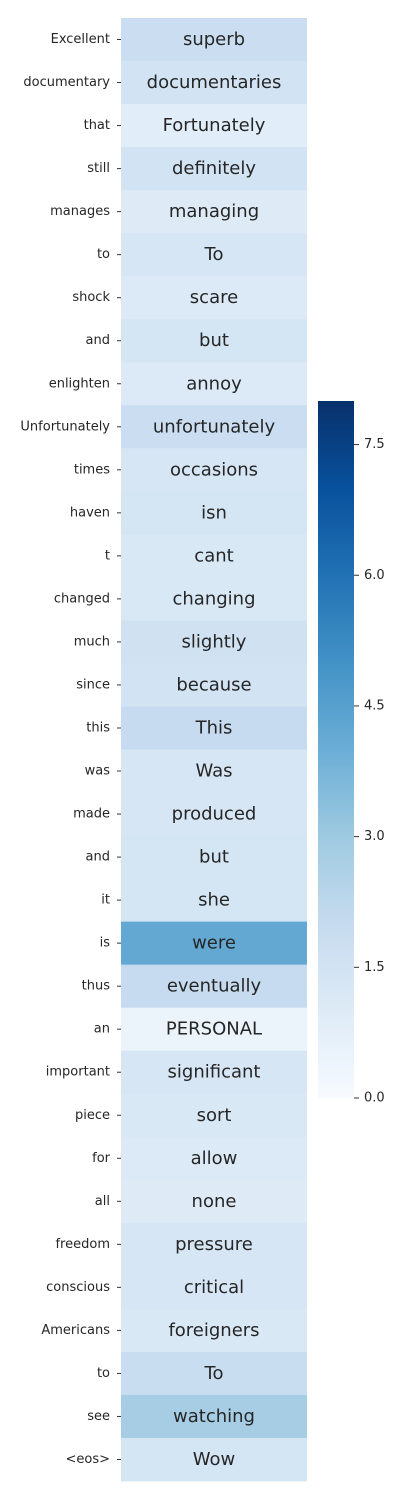 The height and width of the screenshot is (1500, 400). I want to click on y-tick-label: freedom, so click(82, 1244).